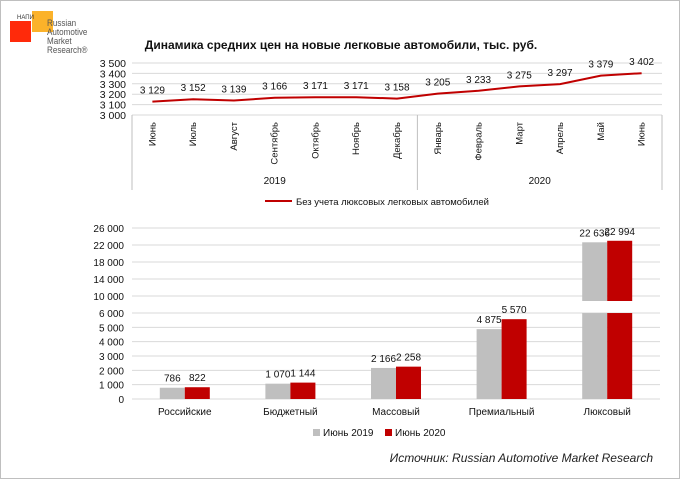 Image resolution: width=680 pixels, height=479 pixels. Describe the element at coordinates (641, 62) in the screenshot. I see `data-label: 3 402` at that location.